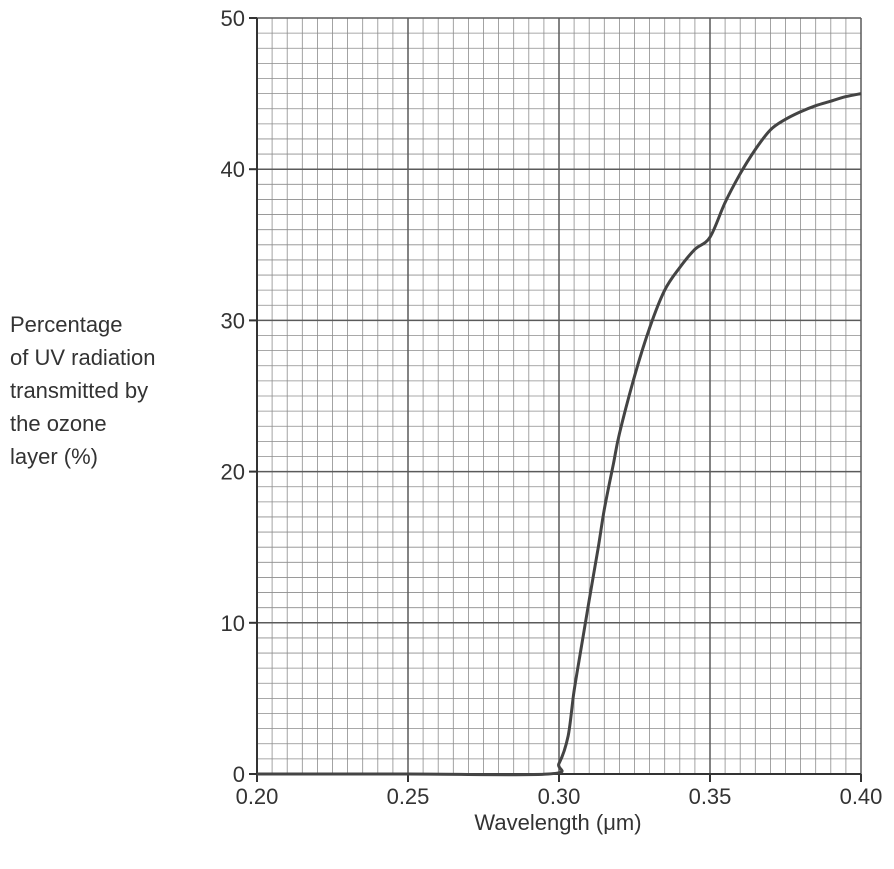 This screenshot has height=869, width=894. I want to click on x-tick-label: 0.40, so click(861, 796).